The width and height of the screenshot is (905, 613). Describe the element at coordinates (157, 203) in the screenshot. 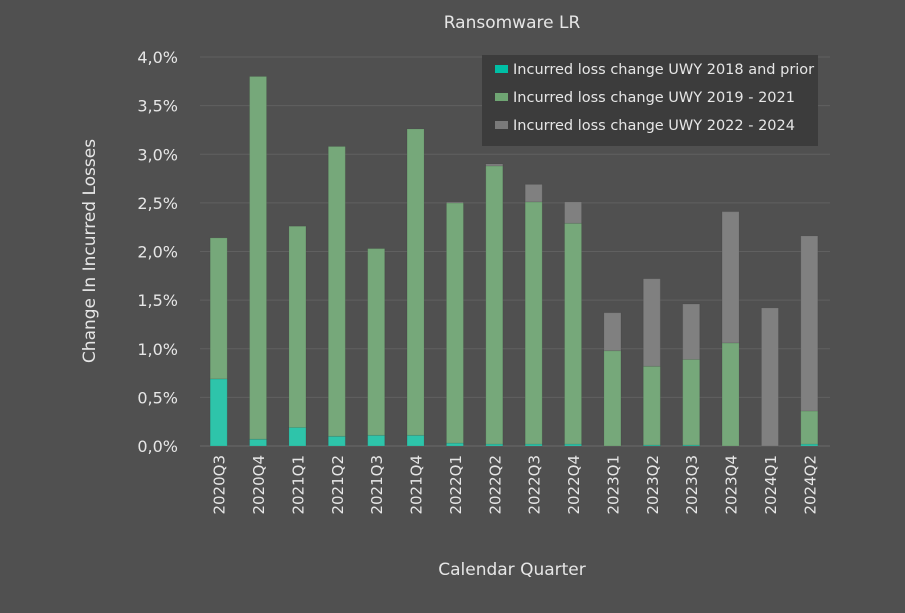

I see `y-tick-label: 2,5%` at that location.